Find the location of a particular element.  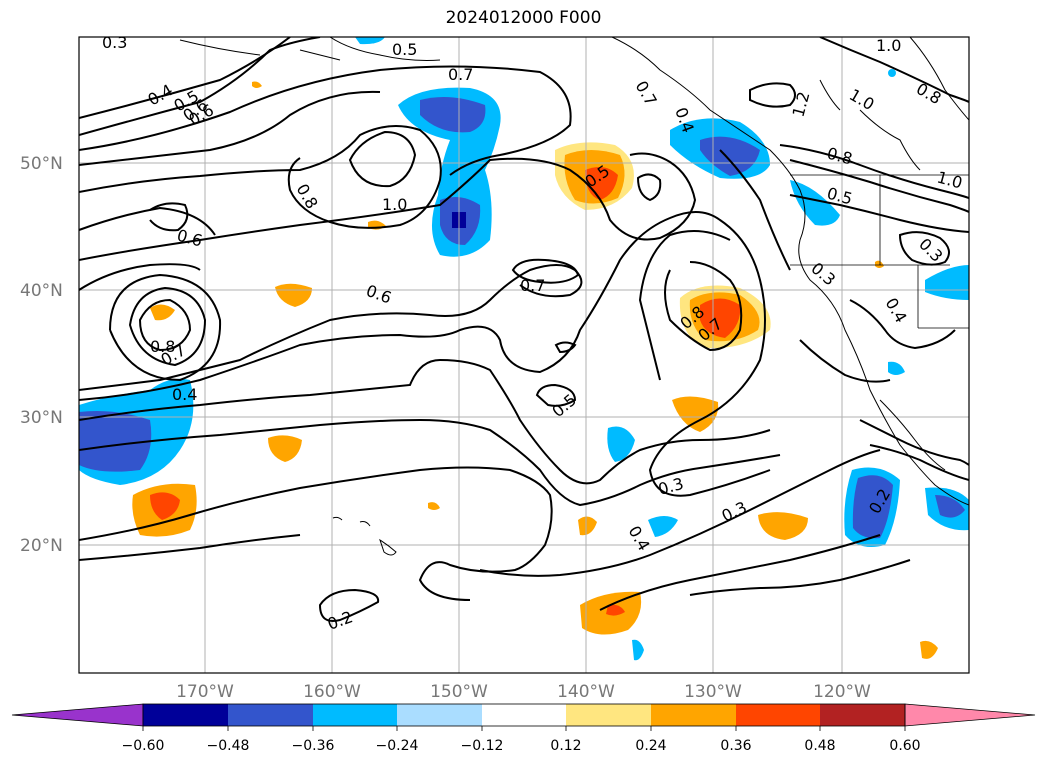

lat-label: 30°N is located at coordinates (41, 418).